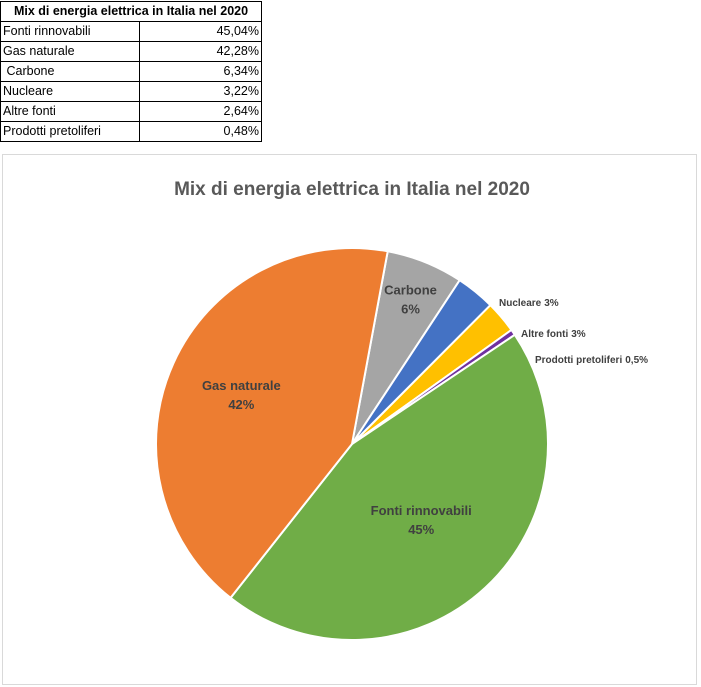 The width and height of the screenshot is (701, 687). What do you see at coordinates (70, 71) in the screenshot?
I see `table-cell-label: Carbone` at bounding box center [70, 71].